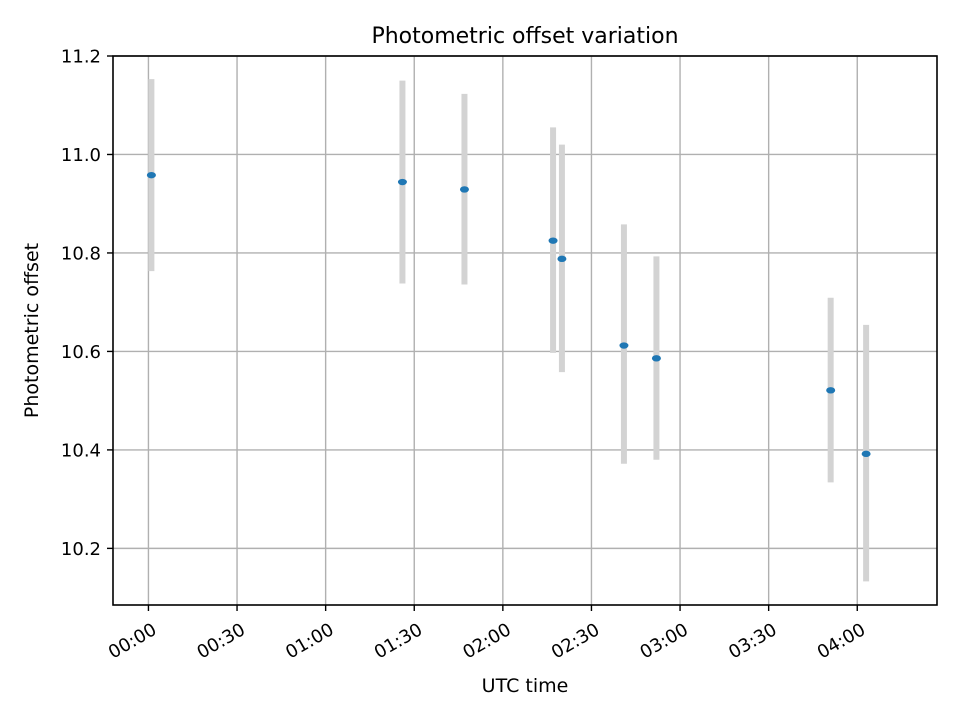 The width and height of the screenshot is (960, 720). I want to click on chart-title: Photometric offset variation, so click(524, 36).